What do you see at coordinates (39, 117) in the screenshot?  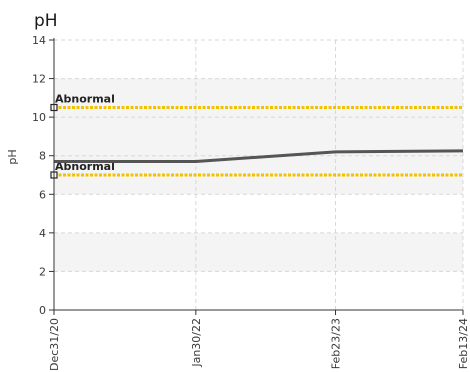 I see `y-tick-label: 10` at bounding box center [39, 117].